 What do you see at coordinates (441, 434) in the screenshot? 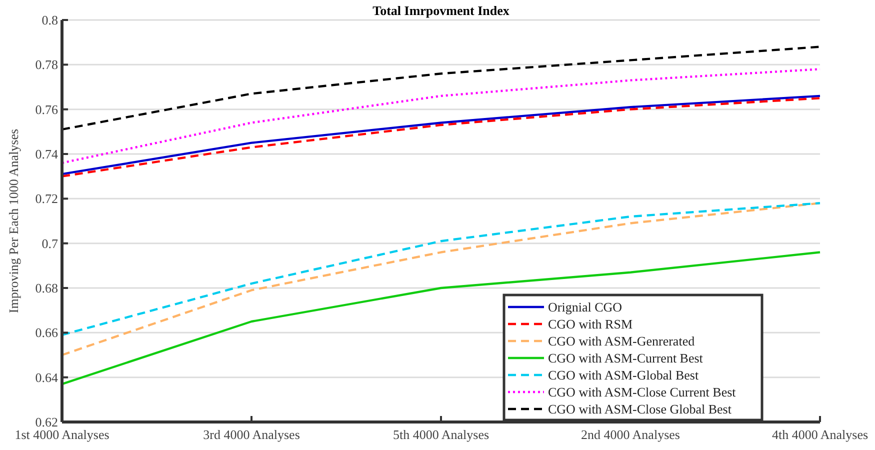
I see `x-tick-label: 5th 4000 Analyses` at bounding box center [441, 434].